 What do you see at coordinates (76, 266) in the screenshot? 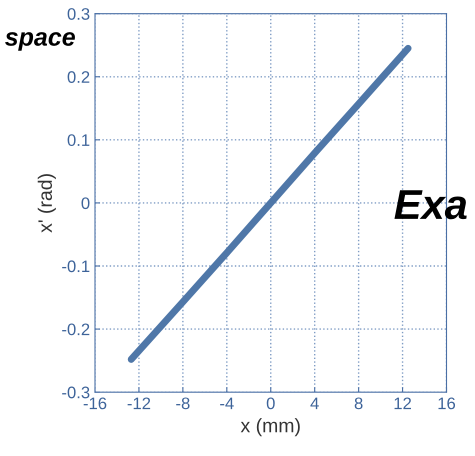
I see `y-tick-label: -0.1` at bounding box center [76, 266].